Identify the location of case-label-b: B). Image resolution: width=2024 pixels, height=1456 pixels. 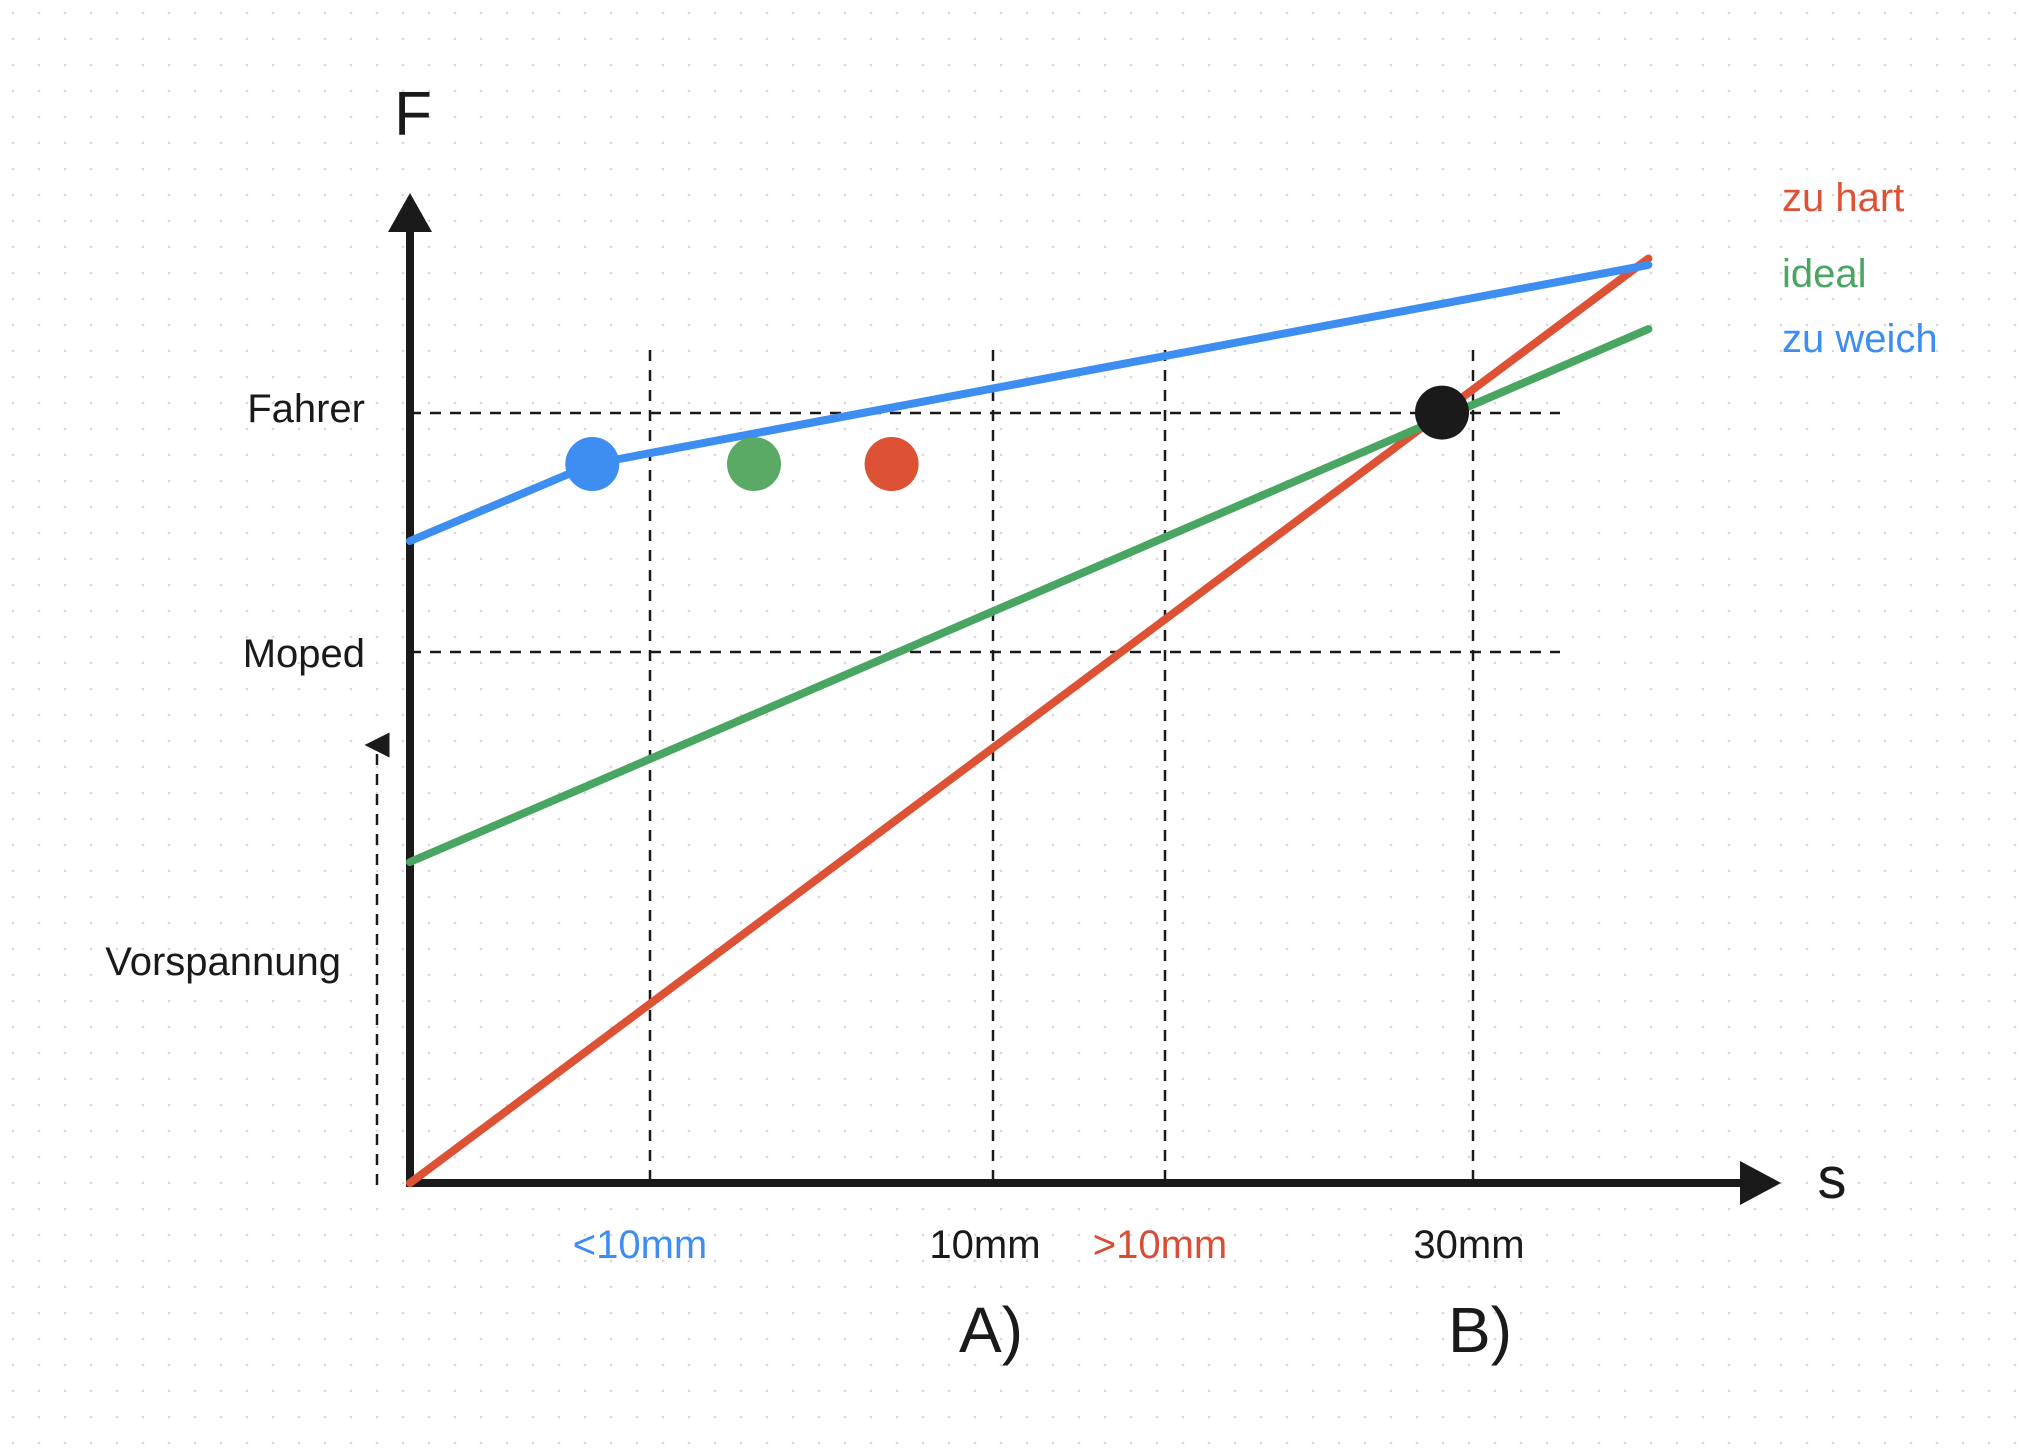
(1480, 1330).